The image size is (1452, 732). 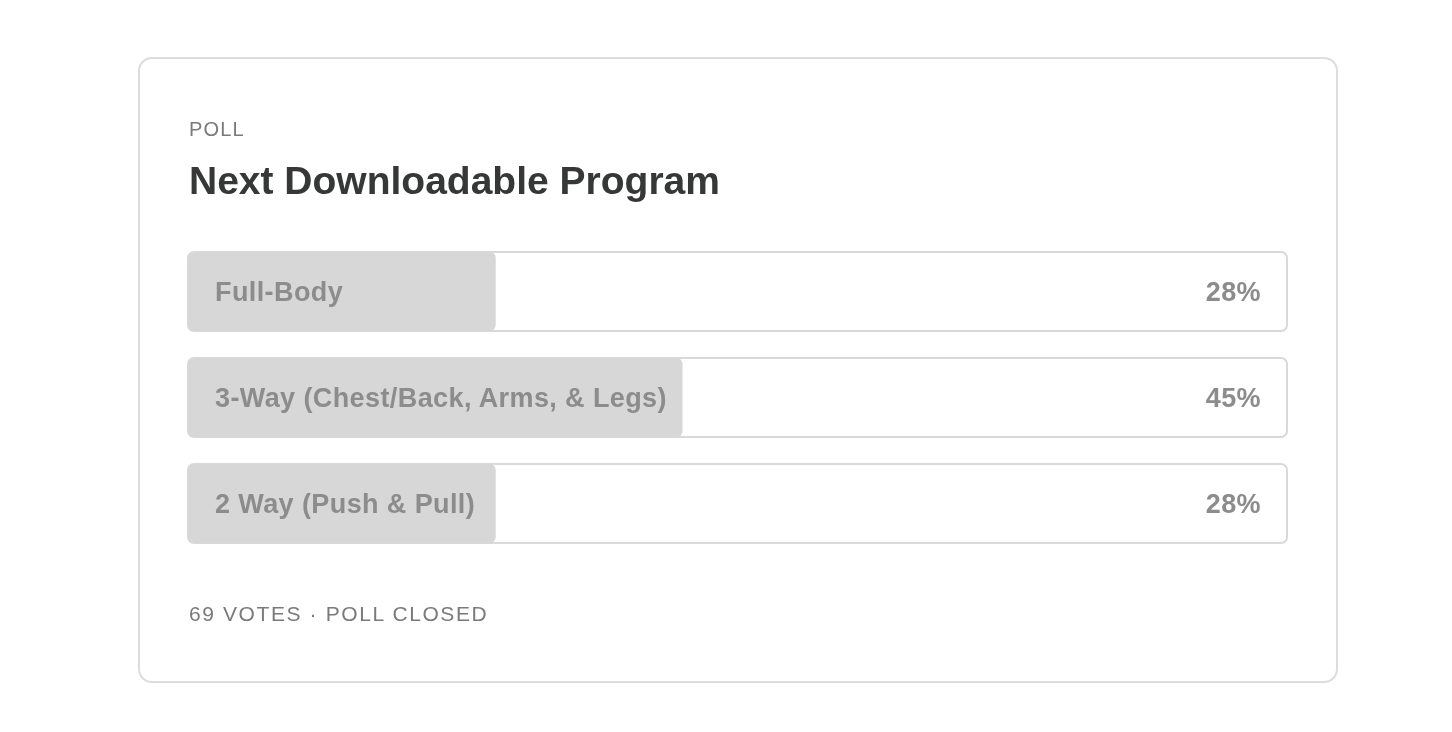 I want to click on y-tick-label: 2 Way (Push & Pull), so click(x=345, y=503).